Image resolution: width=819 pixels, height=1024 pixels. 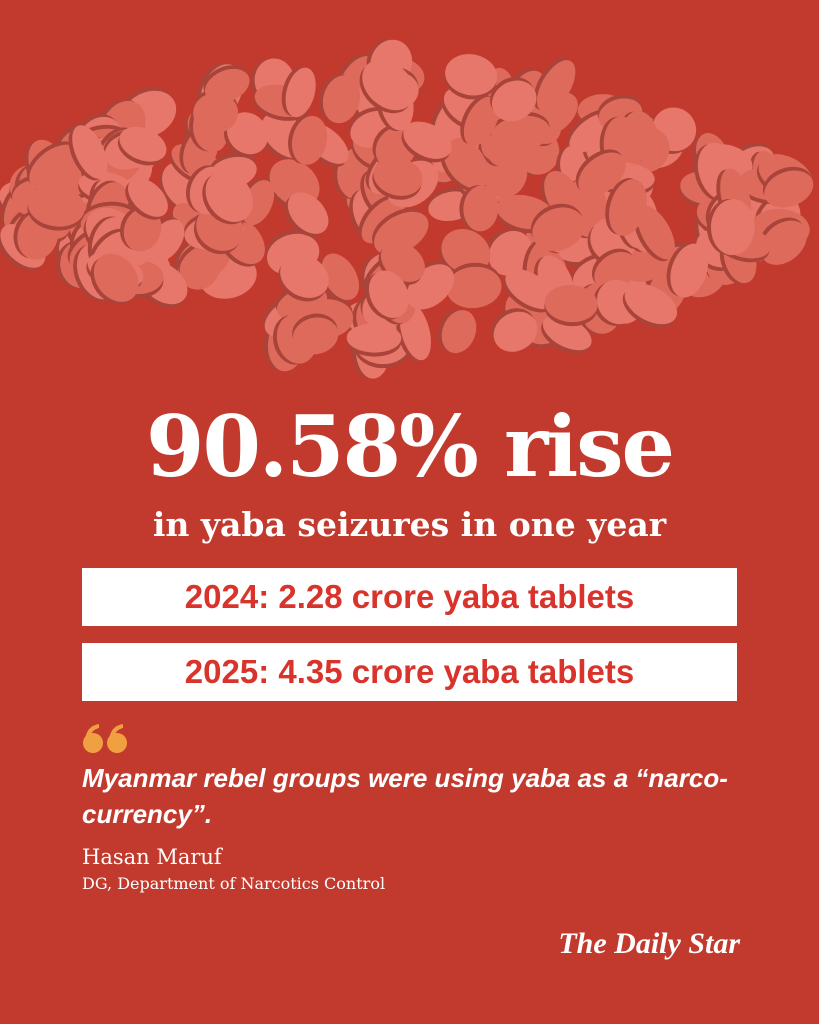 I want to click on quote-icon, so click(x=105, y=738).